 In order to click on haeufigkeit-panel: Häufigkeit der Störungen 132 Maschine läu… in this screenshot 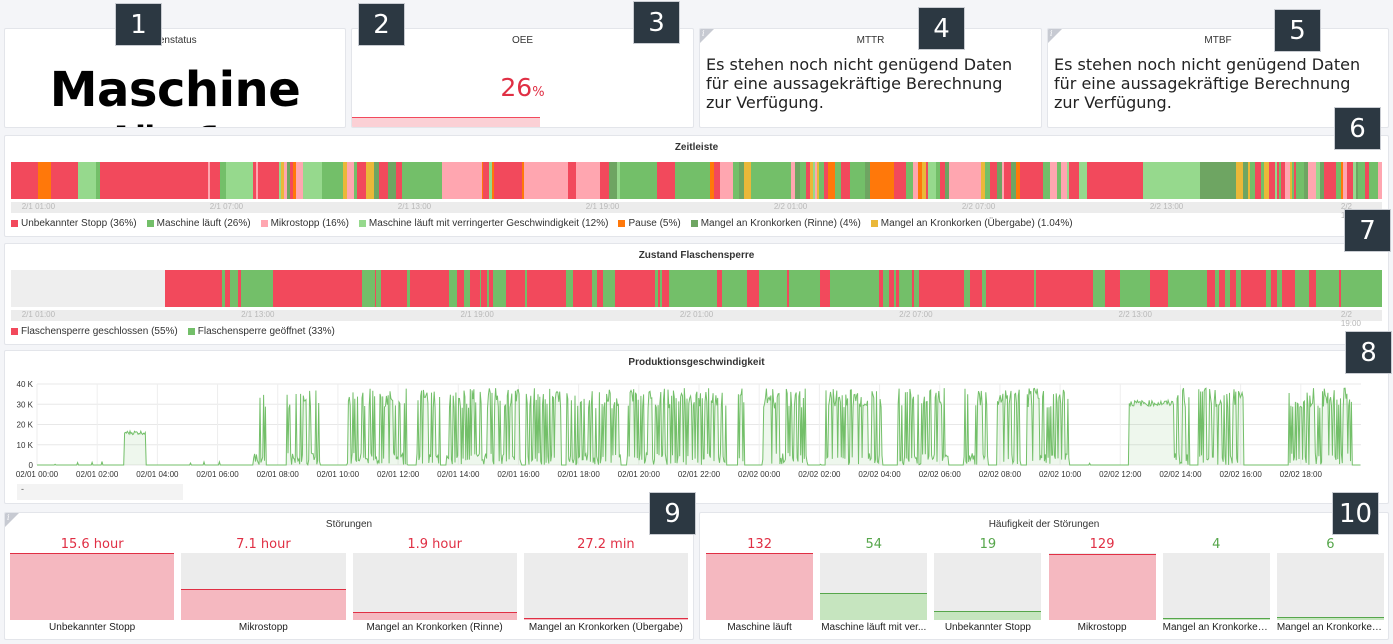, I will do `click(1044, 576)`.